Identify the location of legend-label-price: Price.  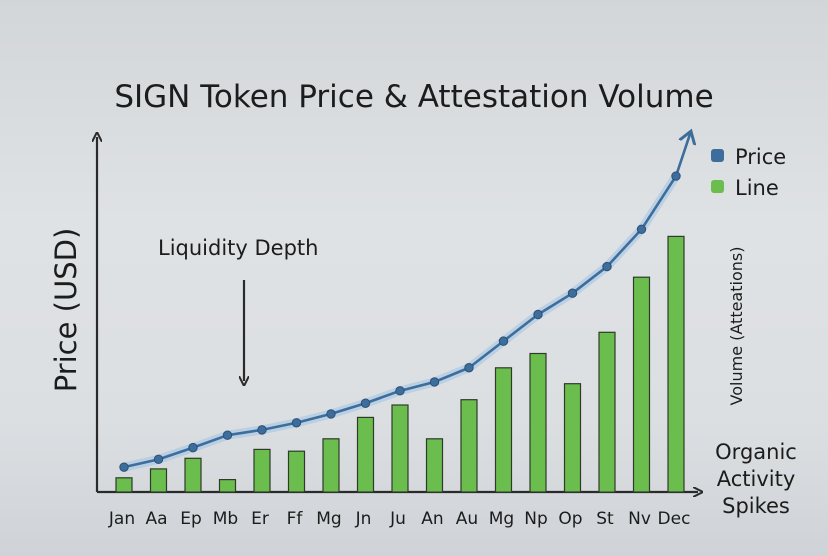
(760, 157).